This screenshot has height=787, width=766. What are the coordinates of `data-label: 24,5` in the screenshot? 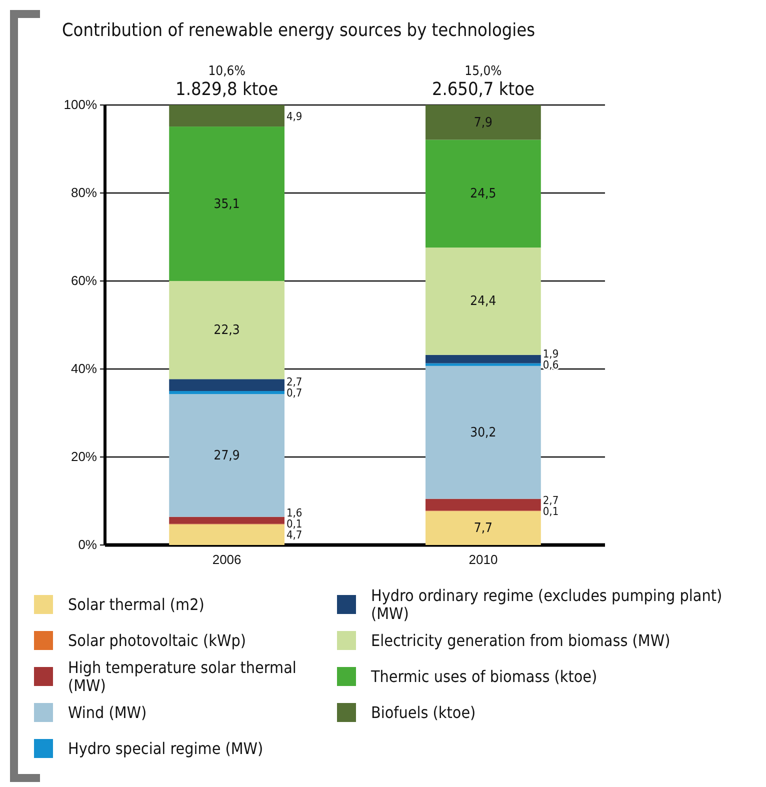 It's located at (483, 194).